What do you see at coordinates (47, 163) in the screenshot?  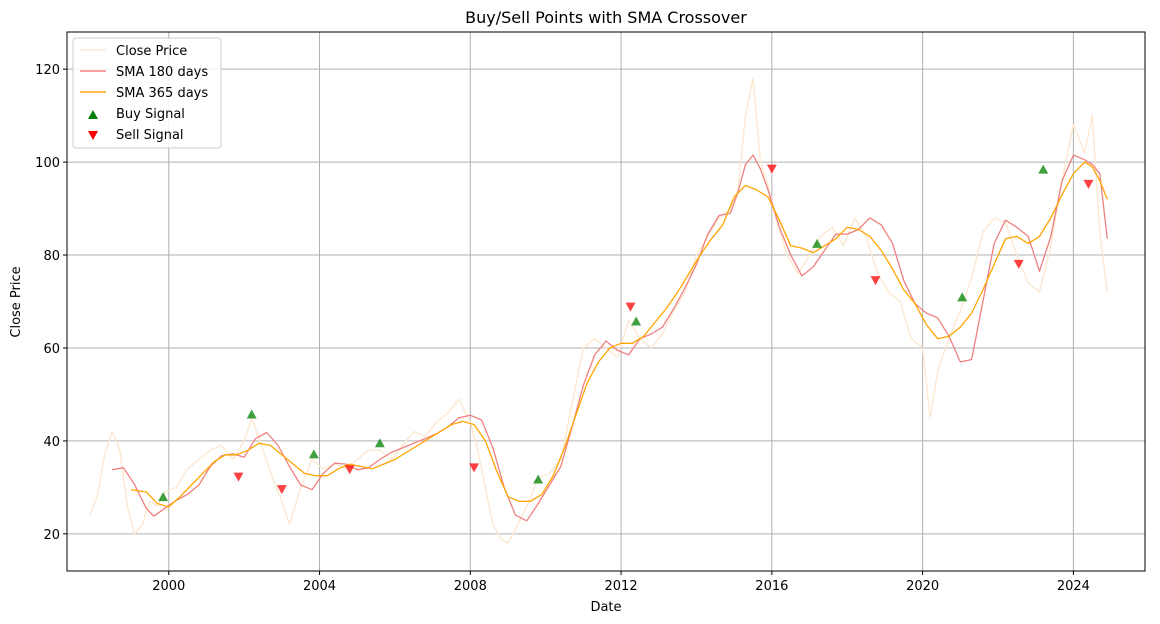 I see `y-tick-label: 100` at bounding box center [47, 163].